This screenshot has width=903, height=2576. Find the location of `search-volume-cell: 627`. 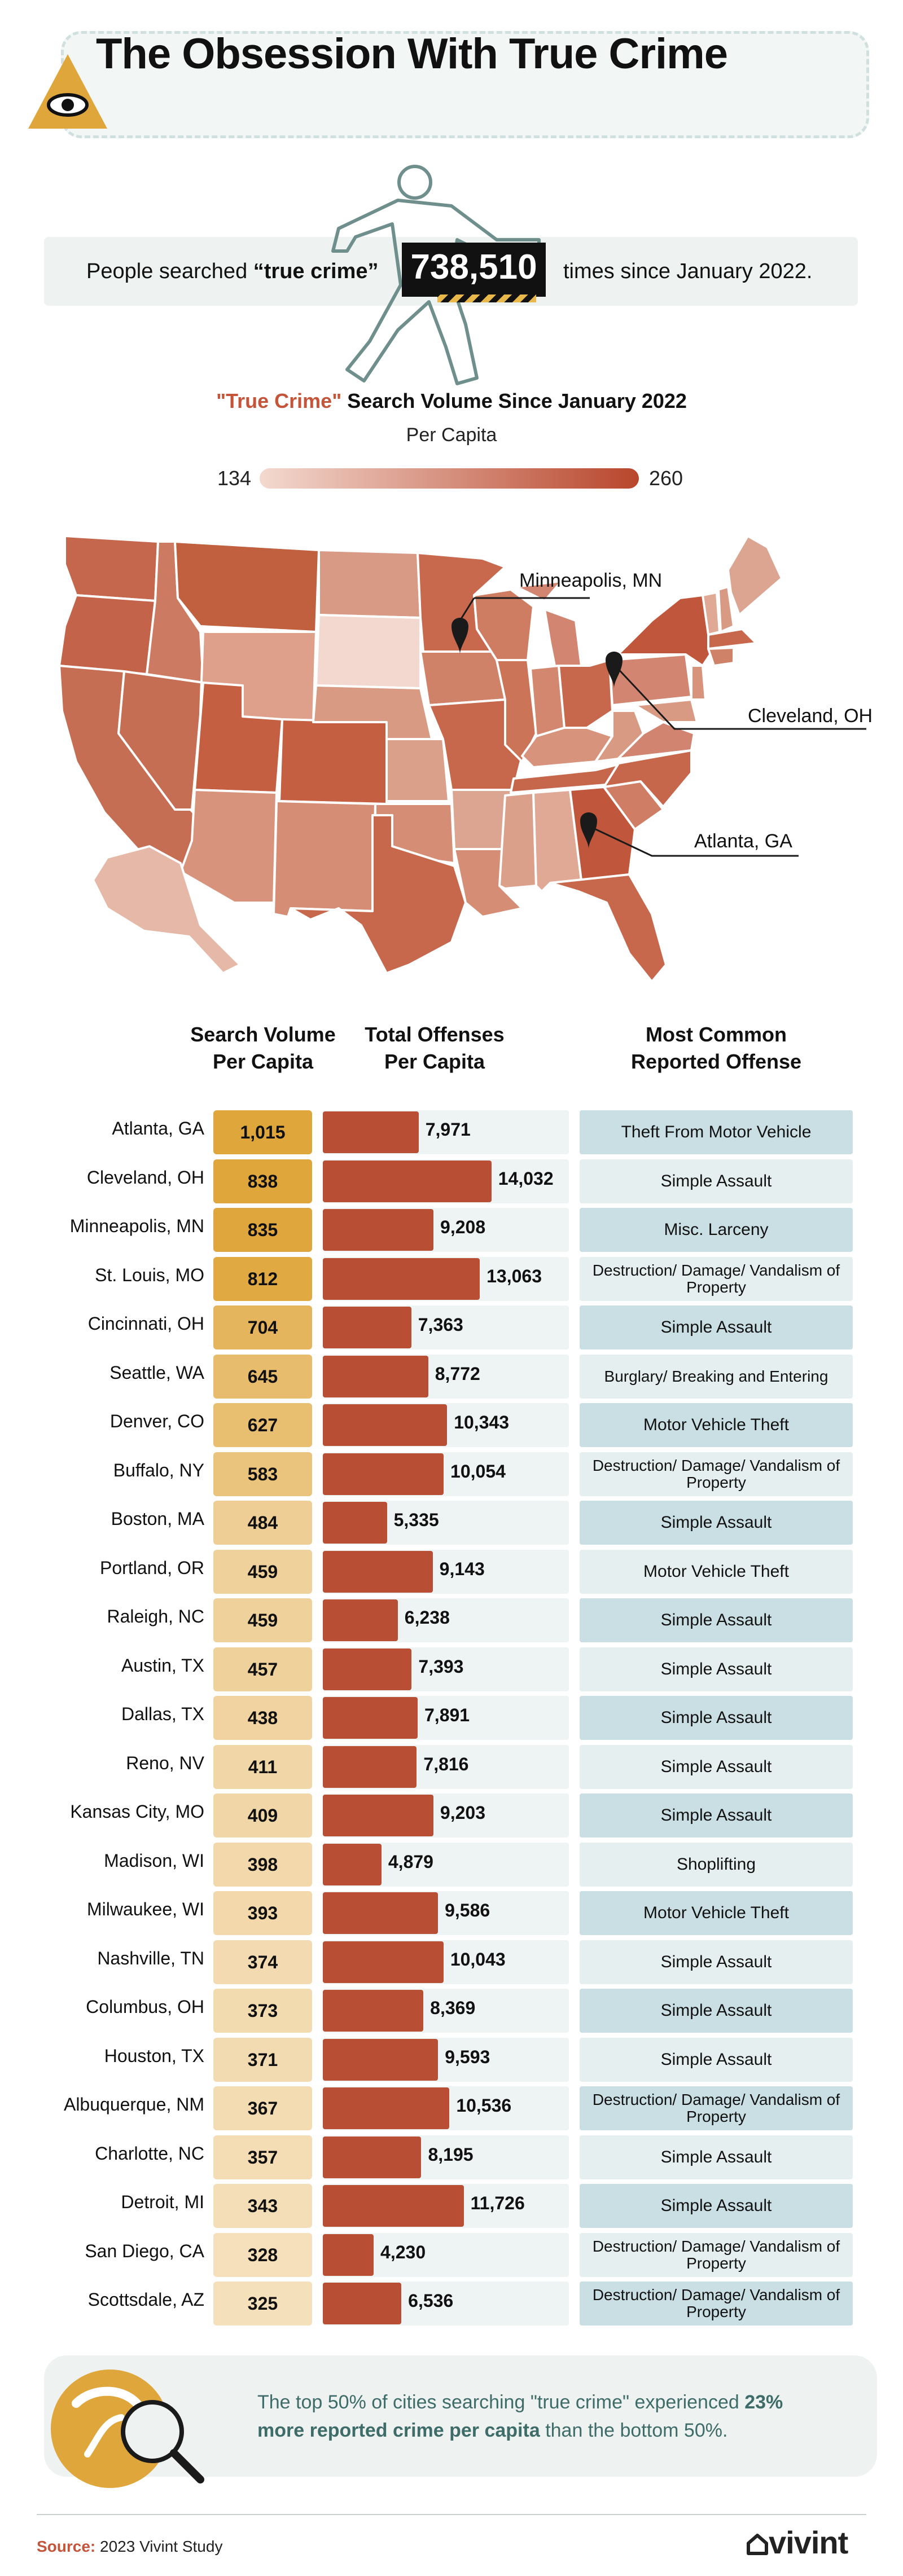

search-volume-cell: 627 is located at coordinates (262, 1425).